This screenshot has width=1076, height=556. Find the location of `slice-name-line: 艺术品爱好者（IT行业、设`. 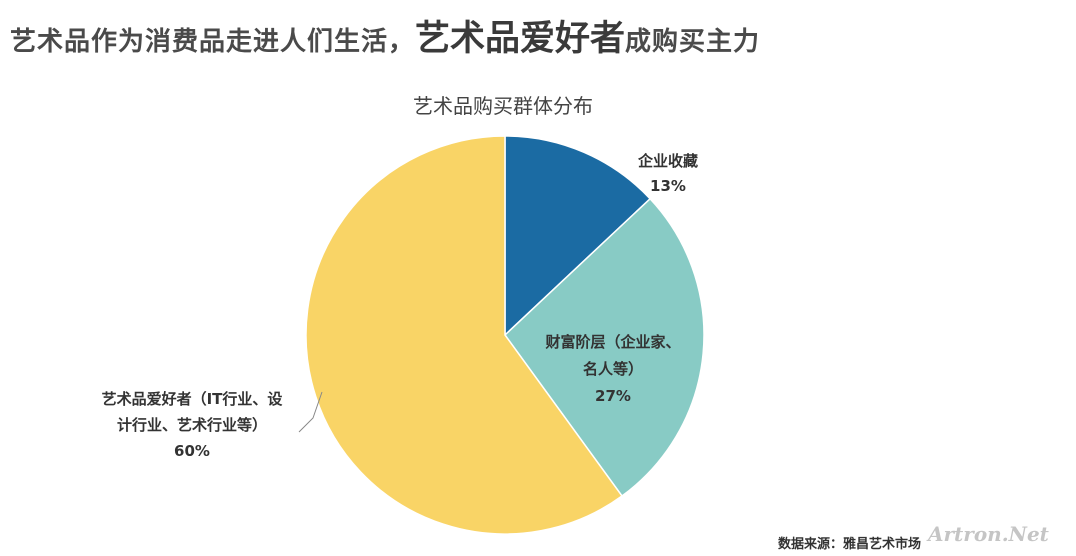

slice-name-line: 艺术品爱好者（IT行业、设 is located at coordinates (192, 399).